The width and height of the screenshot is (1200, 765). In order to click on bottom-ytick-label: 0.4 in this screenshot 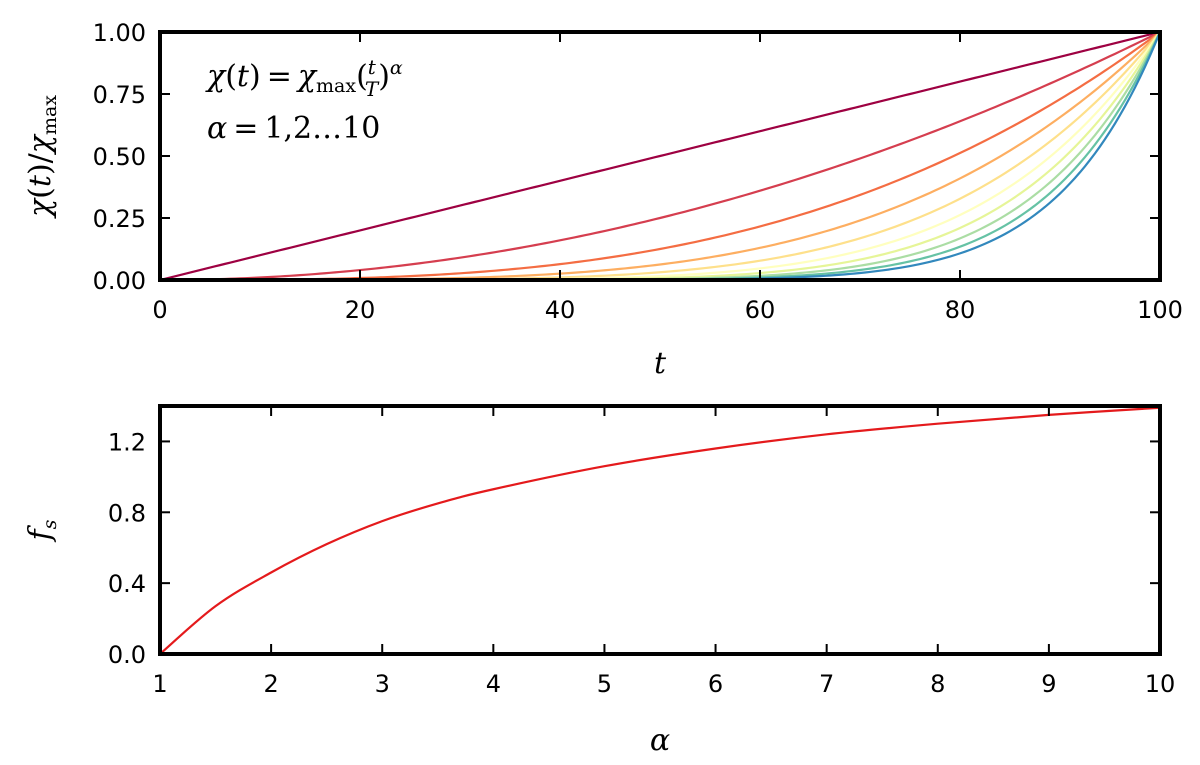, I will do `click(127, 584)`.